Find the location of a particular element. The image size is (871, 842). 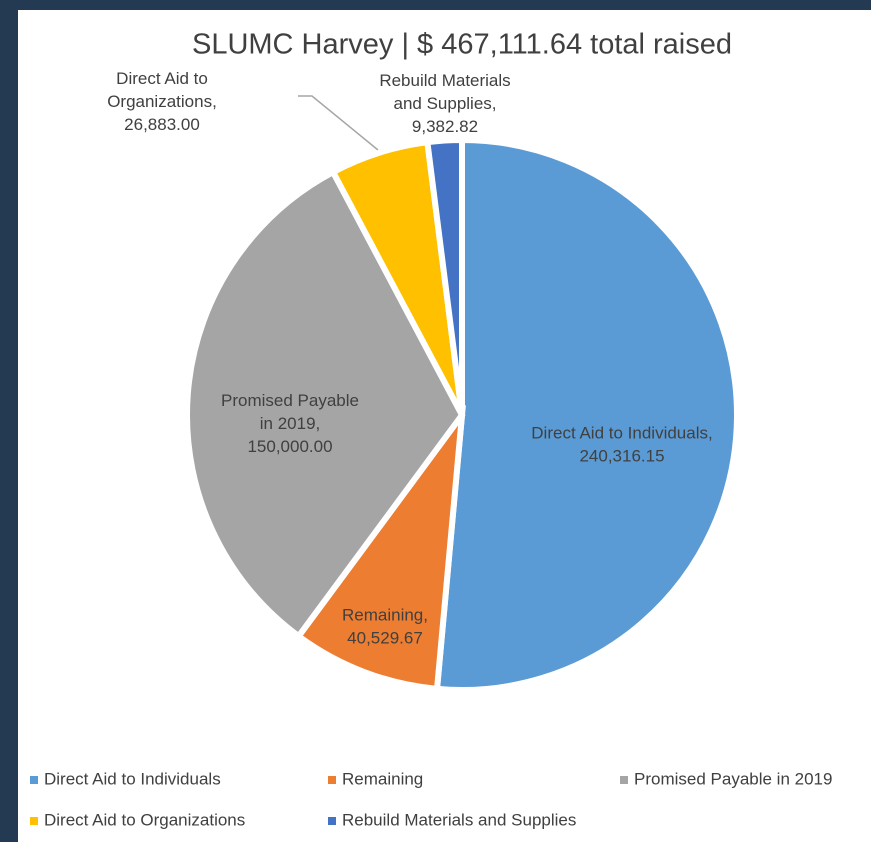

data-label-line: Direct Aid to Individuals, is located at coordinates (621, 433).